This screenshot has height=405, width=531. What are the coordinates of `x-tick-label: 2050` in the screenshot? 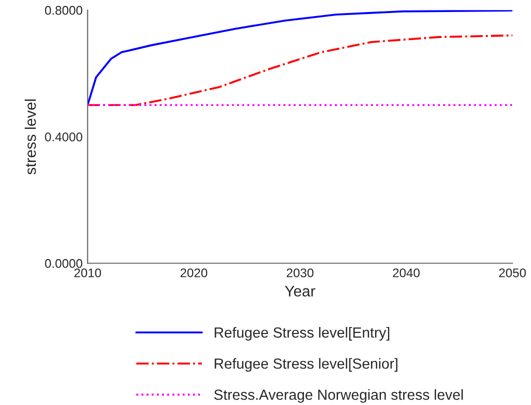 It's located at (512, 273).